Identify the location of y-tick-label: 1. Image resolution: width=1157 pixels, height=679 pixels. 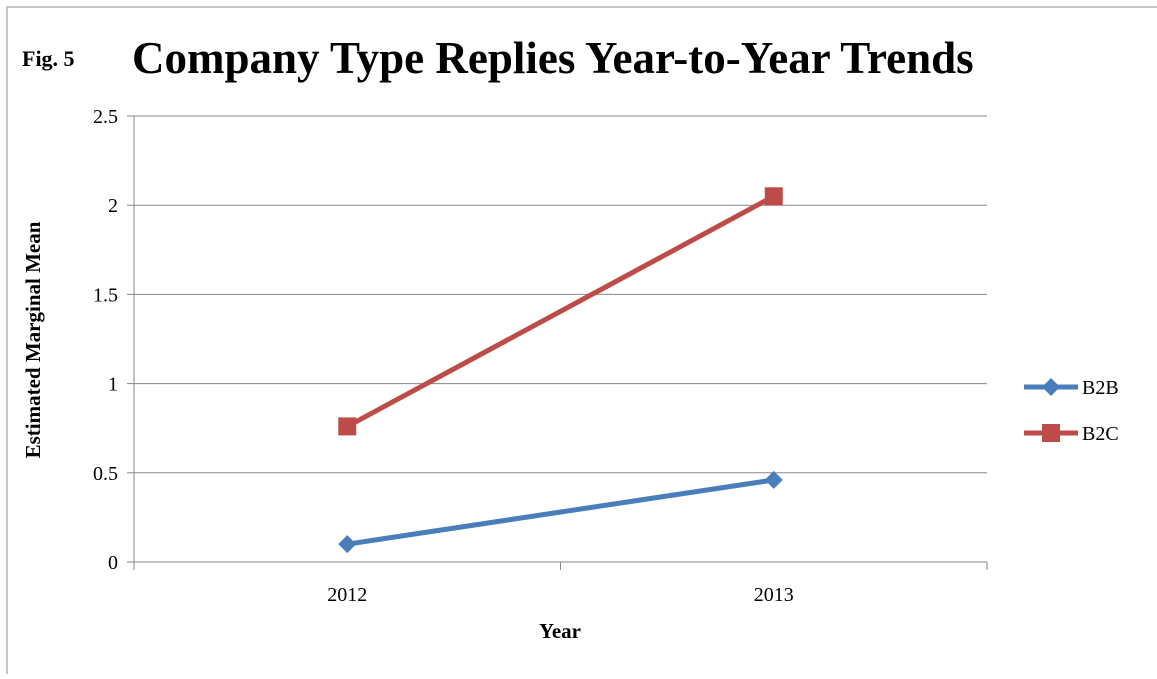
(113, 385).